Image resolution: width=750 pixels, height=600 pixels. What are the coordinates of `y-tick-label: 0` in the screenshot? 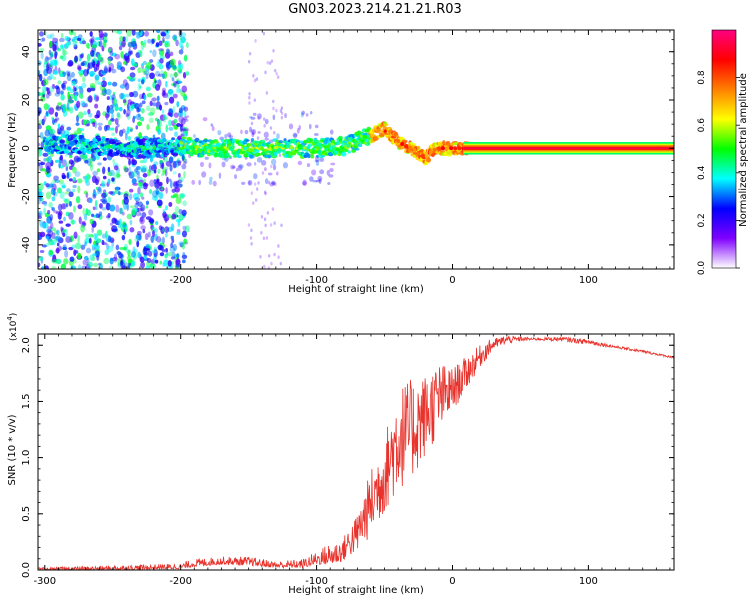 It's located at (26, 148).